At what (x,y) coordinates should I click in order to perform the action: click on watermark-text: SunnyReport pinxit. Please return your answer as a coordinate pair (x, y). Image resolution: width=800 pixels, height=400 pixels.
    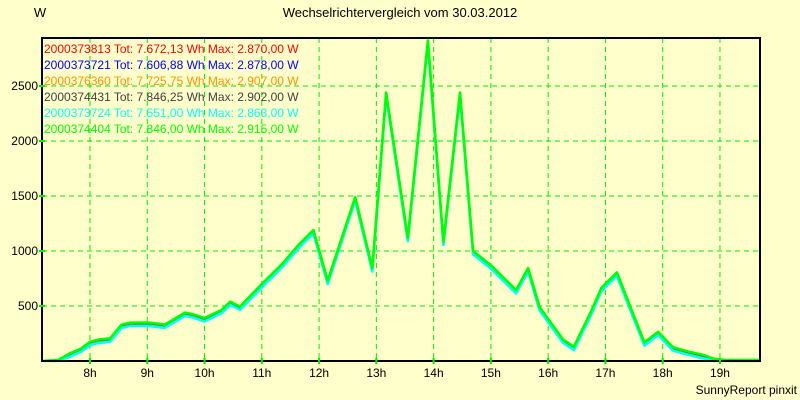
    Looking at the image, I should click on (746, 390).